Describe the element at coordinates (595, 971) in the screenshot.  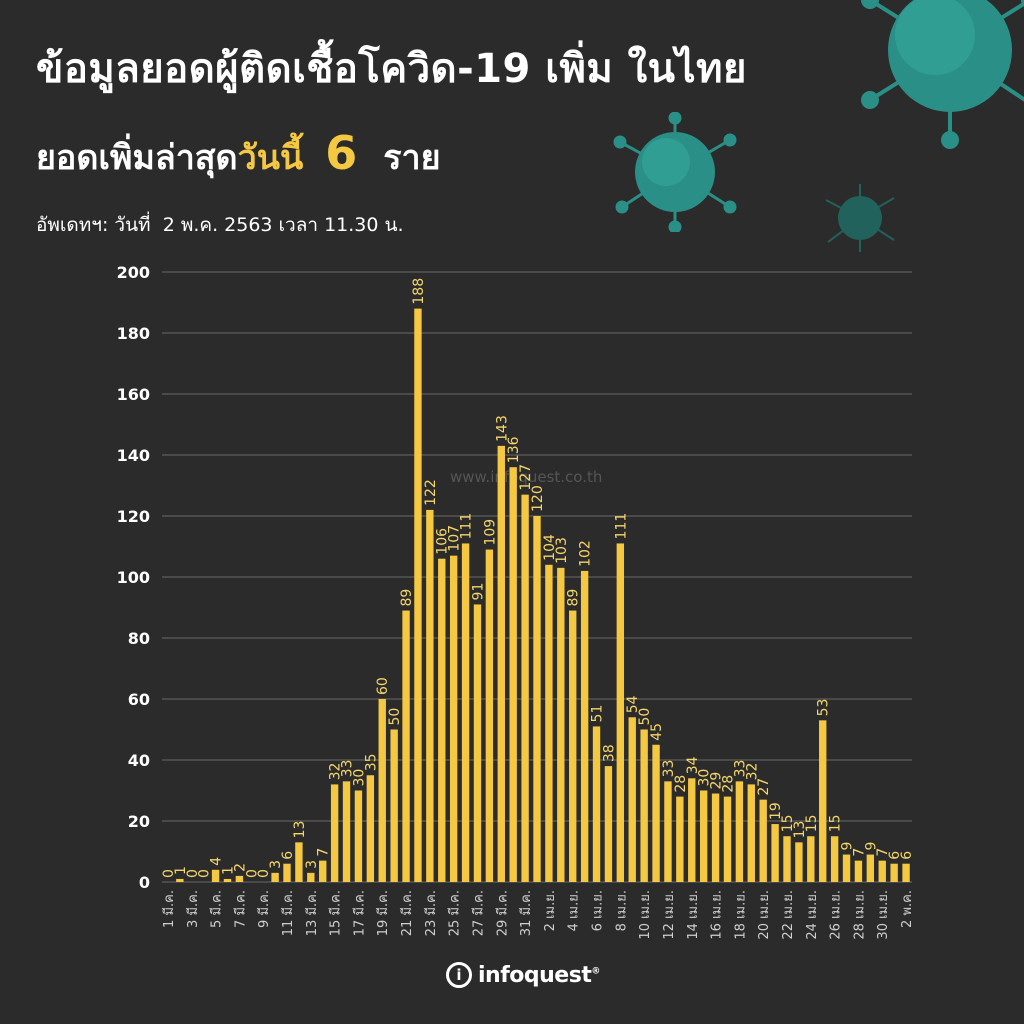
I see `registered-mark: ®` at that location.